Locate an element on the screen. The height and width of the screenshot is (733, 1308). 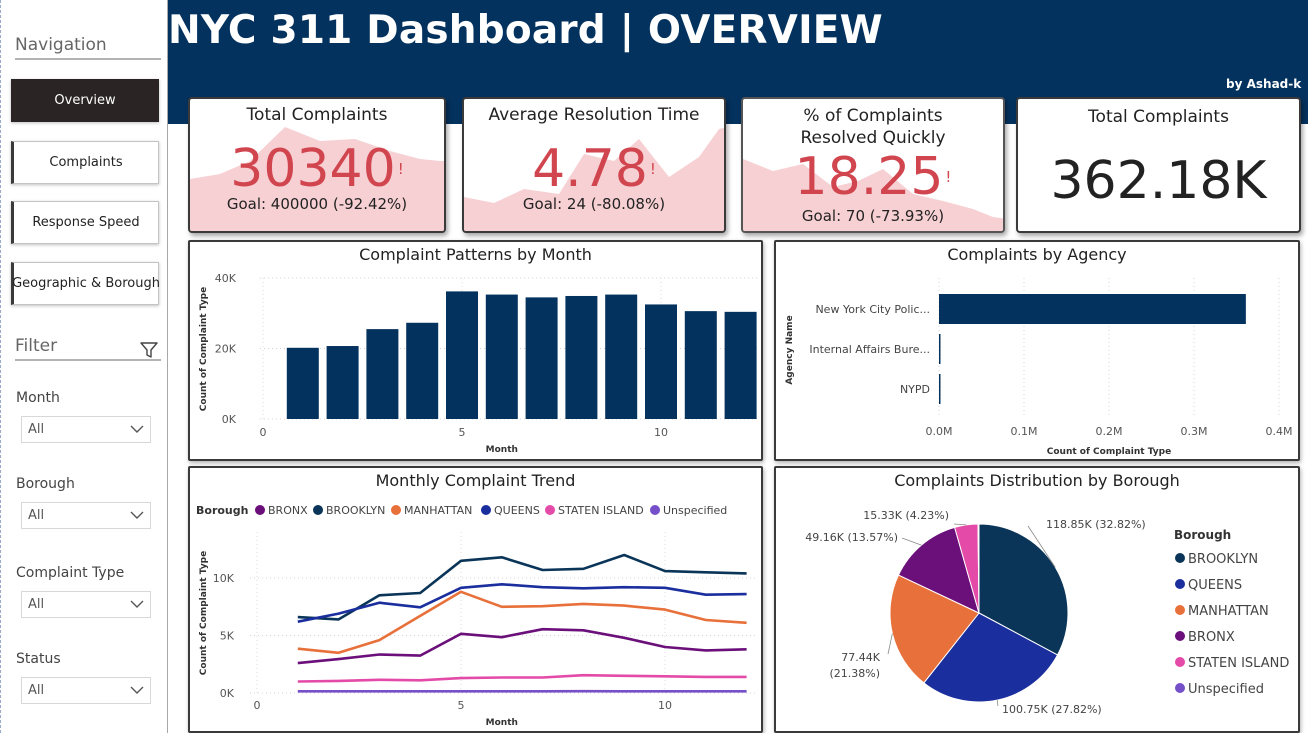
legend-title: Borough is located at coordinates (222, 510).